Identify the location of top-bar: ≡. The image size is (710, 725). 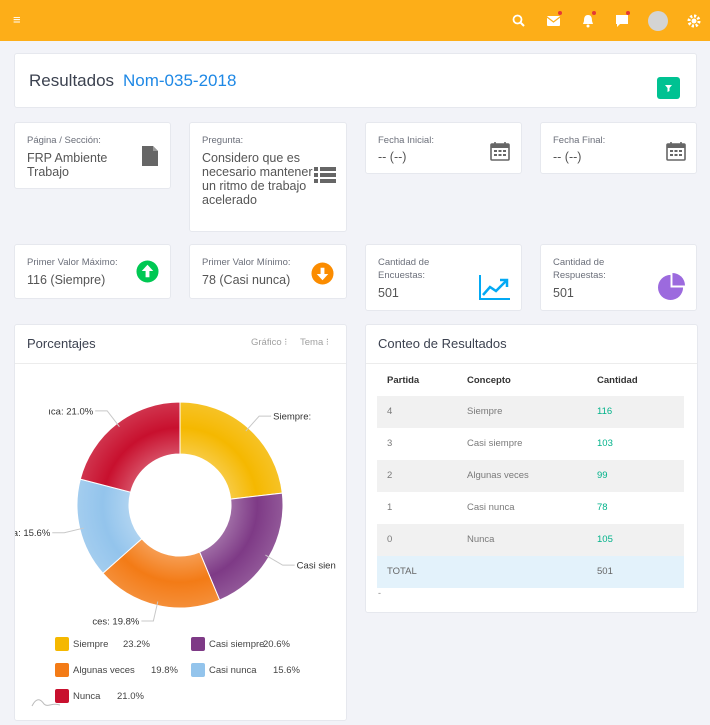
(355, 20).